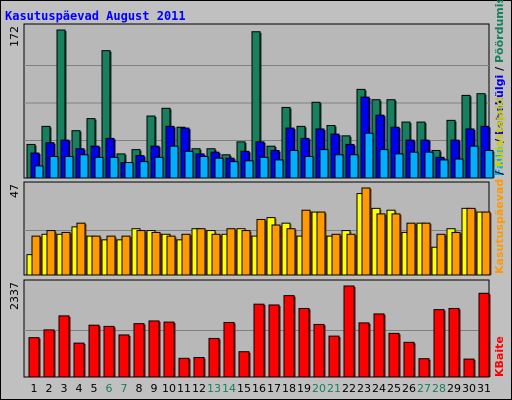 The height and width of the screenshot is (400, 512). Describe the element at coordinates (321, 243) in the screenshot. I see `bar-mid-kasutuspäevad-20` at that location.